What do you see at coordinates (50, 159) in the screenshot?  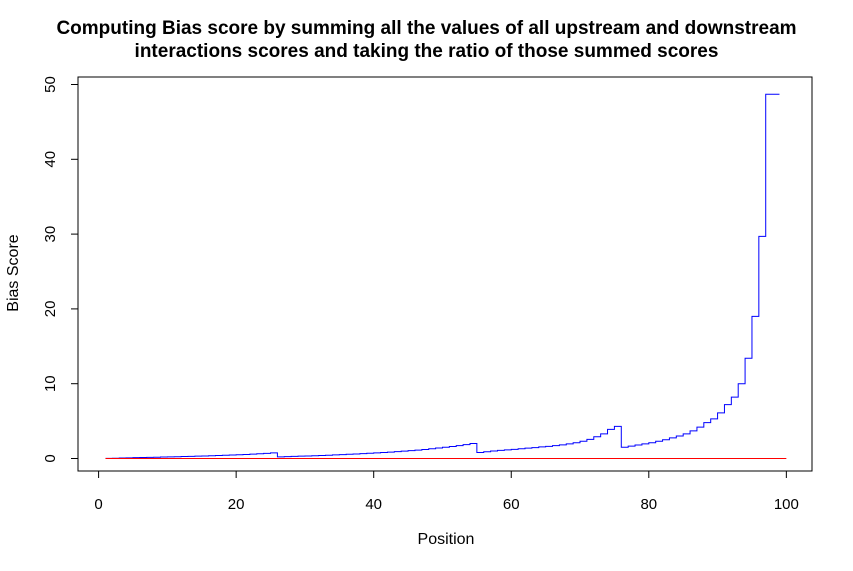 I see `y-tick-label: 40` at bounding box center [50, 159].